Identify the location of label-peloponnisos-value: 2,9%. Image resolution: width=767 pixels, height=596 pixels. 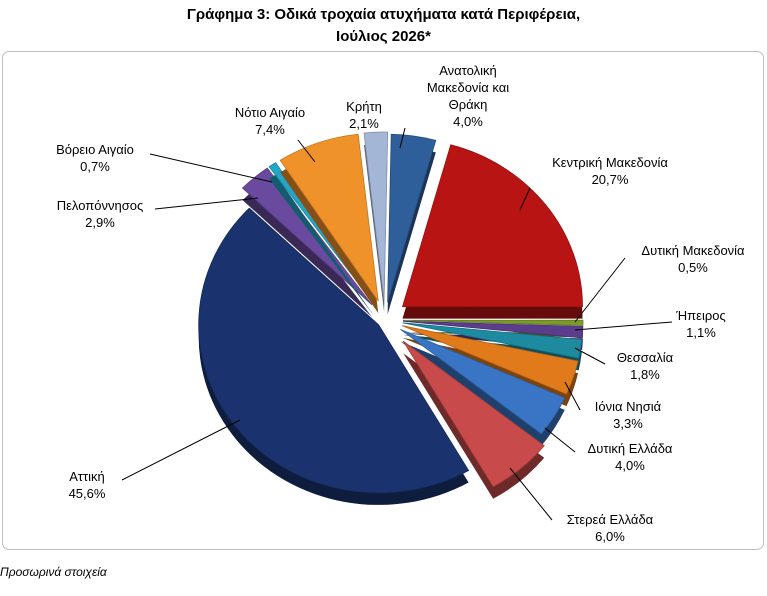
(100, 222).